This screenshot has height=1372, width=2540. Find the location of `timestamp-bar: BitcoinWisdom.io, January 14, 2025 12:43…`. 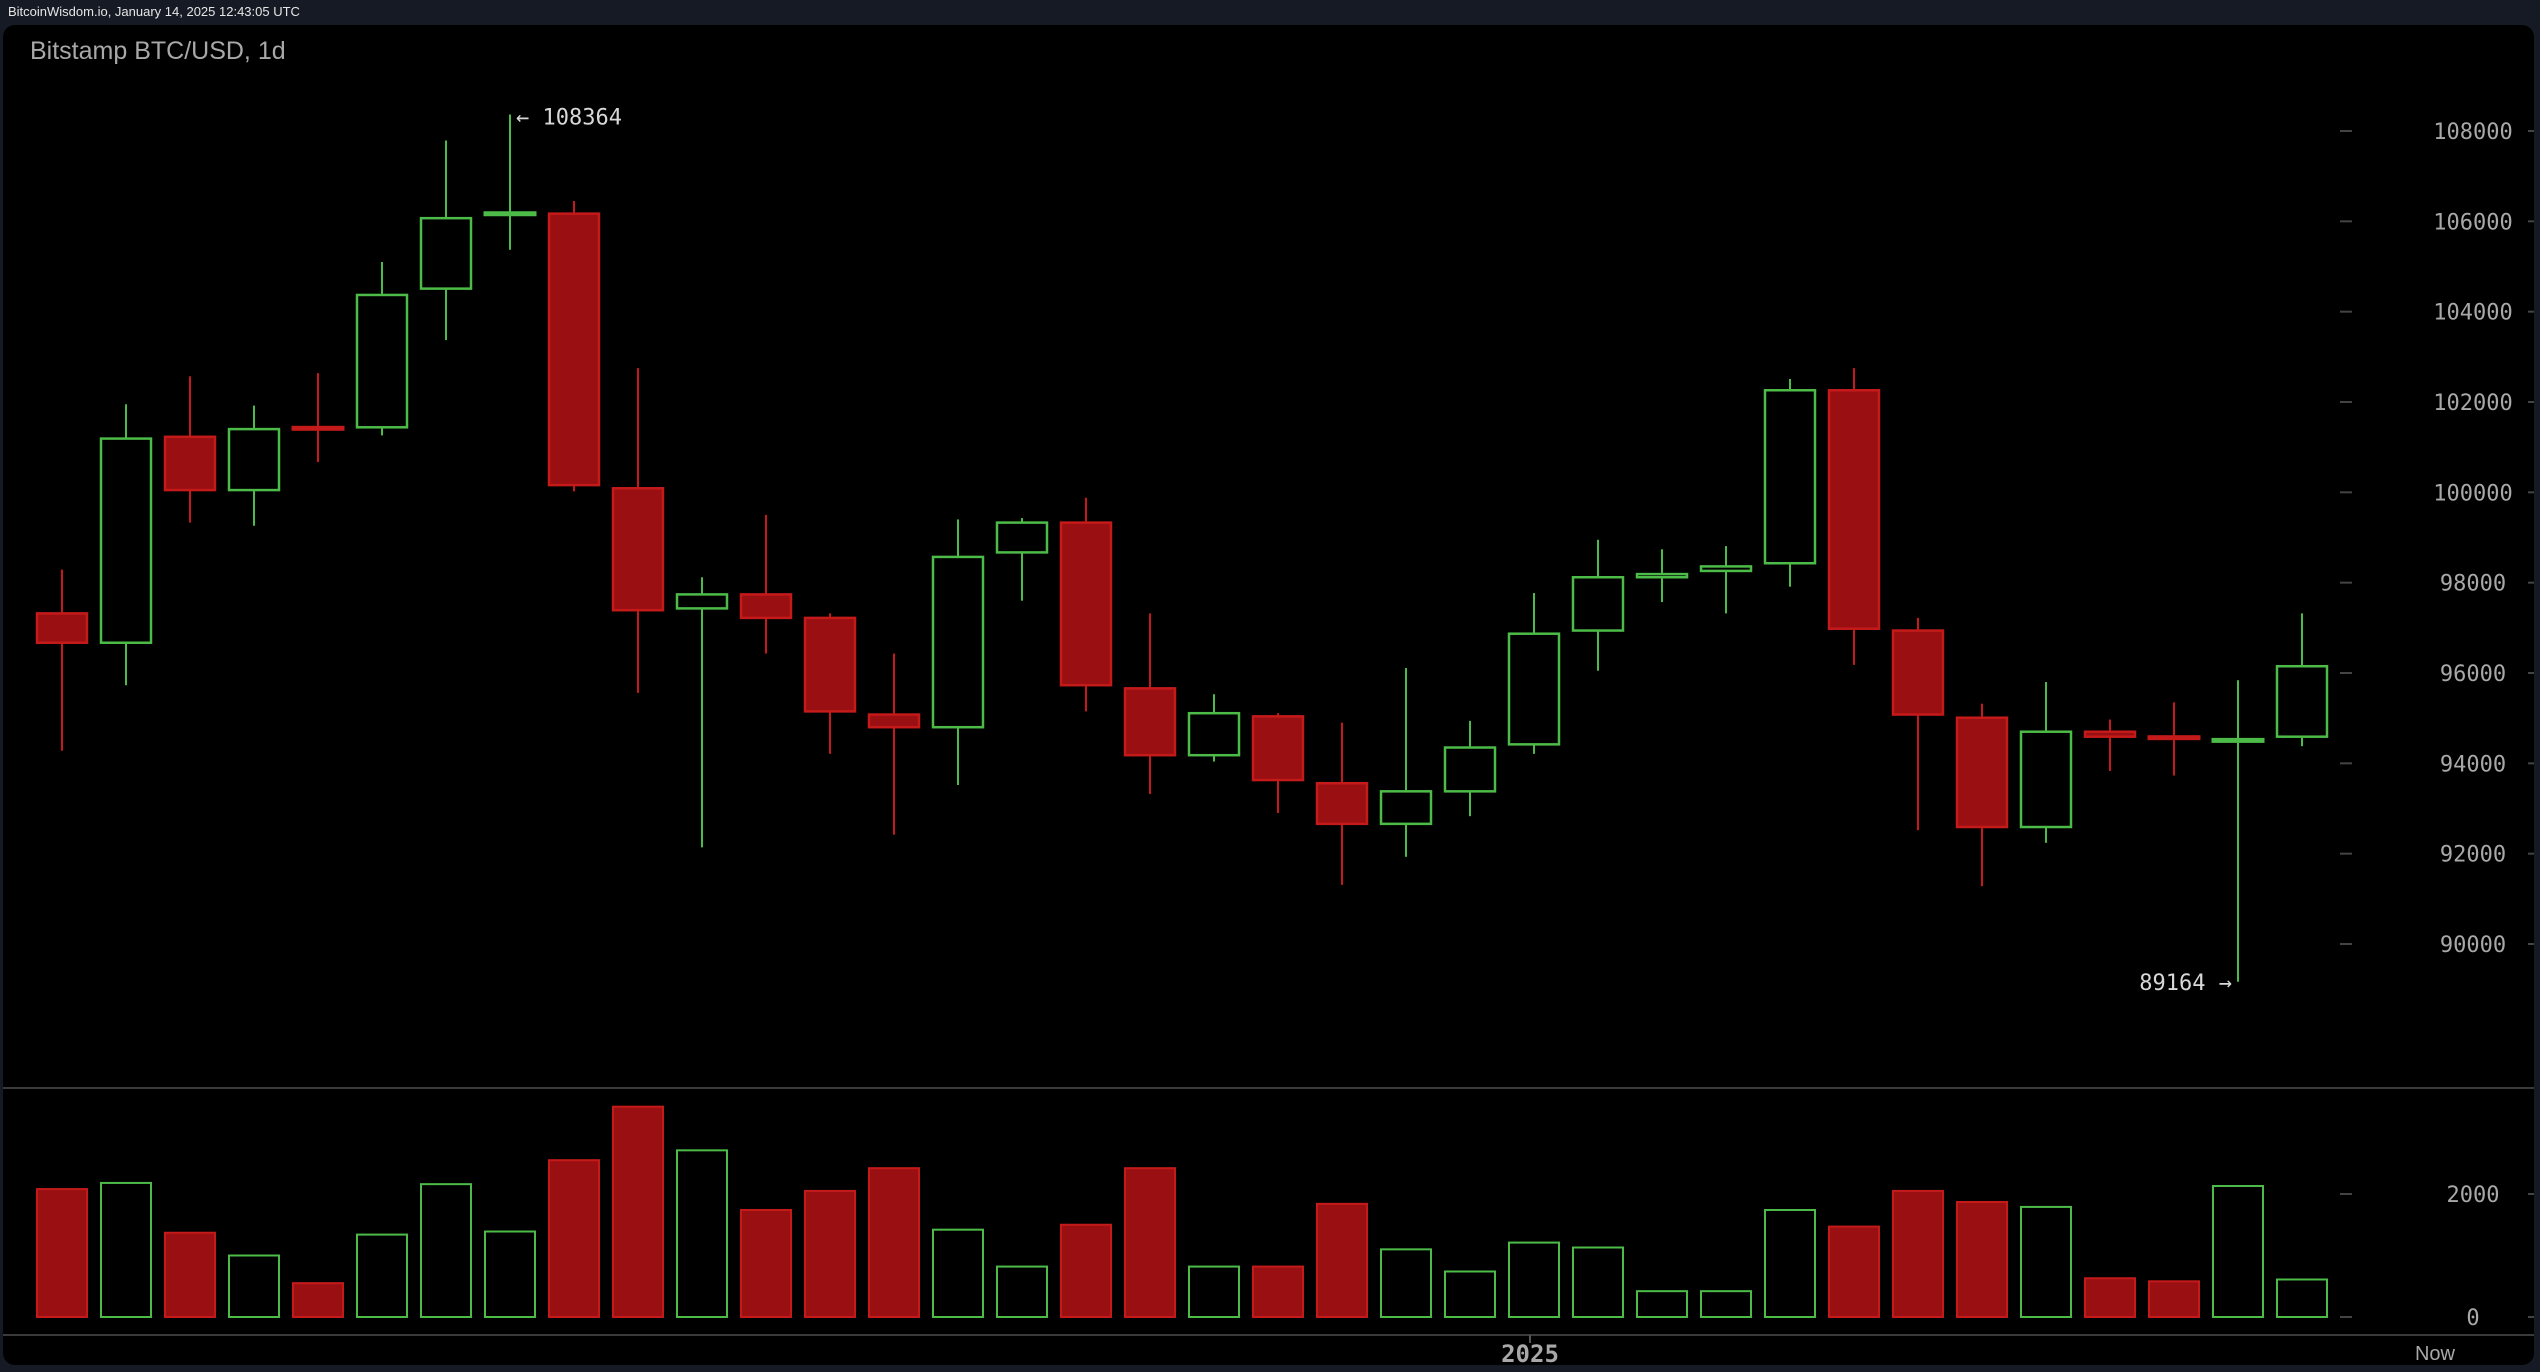

timestamp-bar: BitcoinWisdom.io, January 14, 2025 12:43… is located at coordinates (1270, 12).